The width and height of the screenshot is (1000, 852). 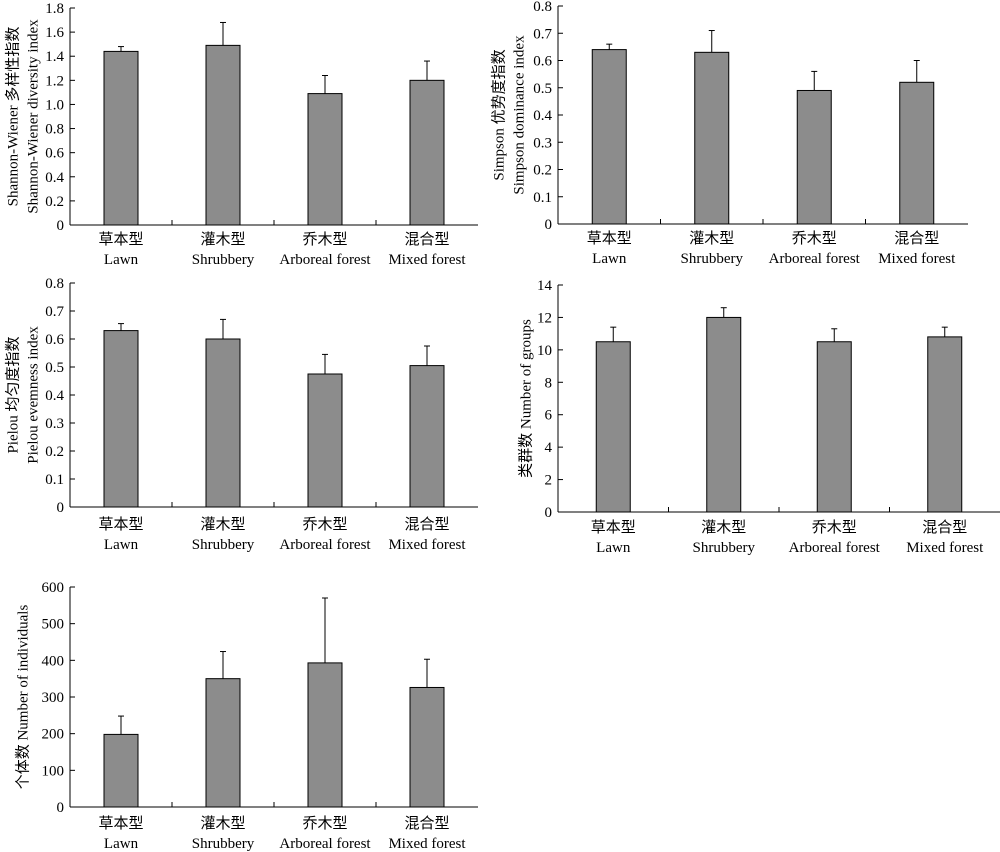 I want to click on y-tick-label: 1.8, so click(x=54, y=9).